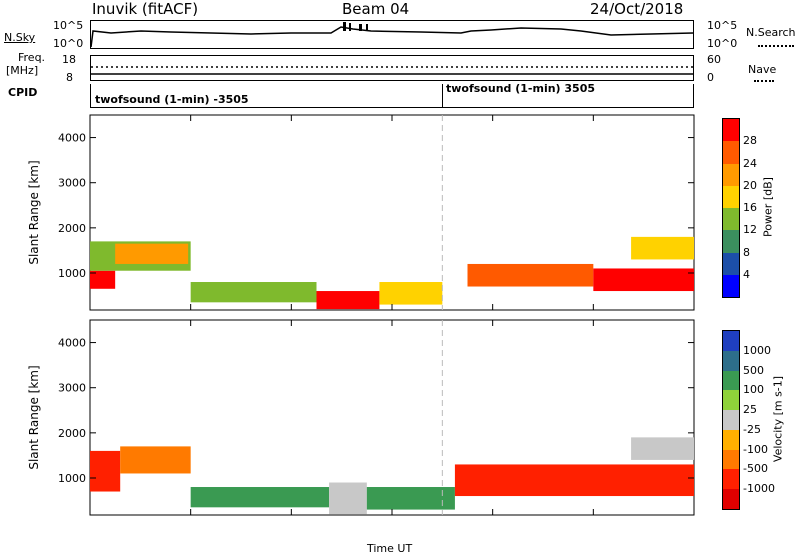  I want to click on nsearch-legend-line, so click(776, 46).